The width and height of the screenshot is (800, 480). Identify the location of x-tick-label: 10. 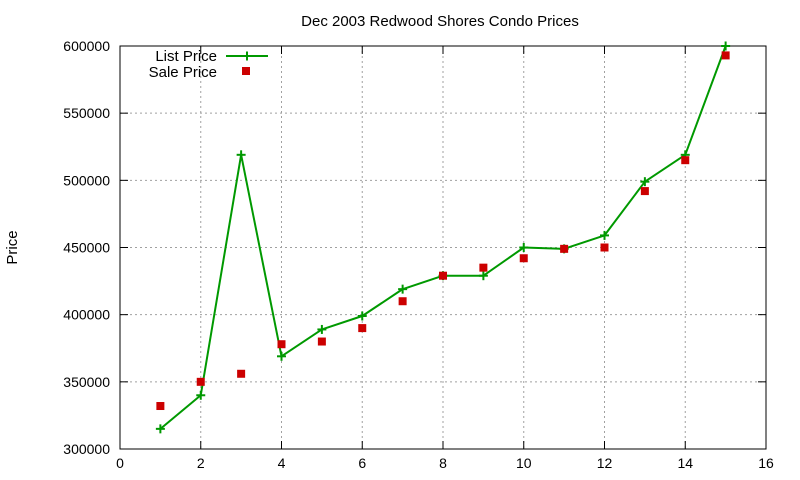
(524, 463).